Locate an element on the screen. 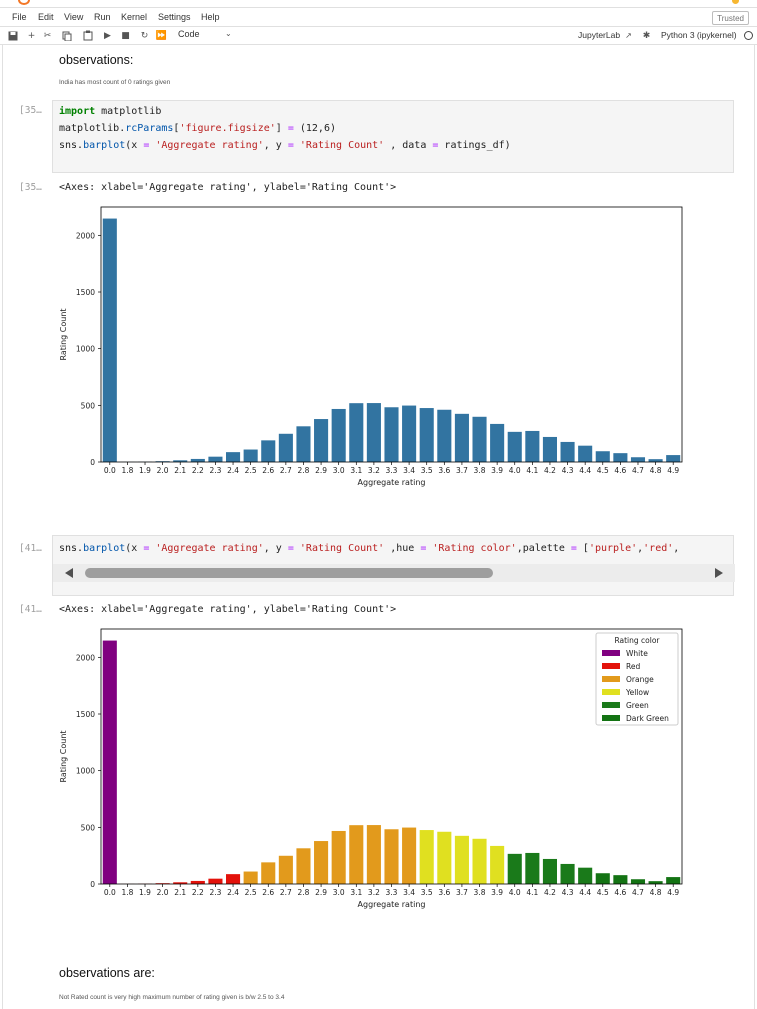 This screenshot has height=1009, width=757. legend-title: Rating color is located at coordinates (637, 640).